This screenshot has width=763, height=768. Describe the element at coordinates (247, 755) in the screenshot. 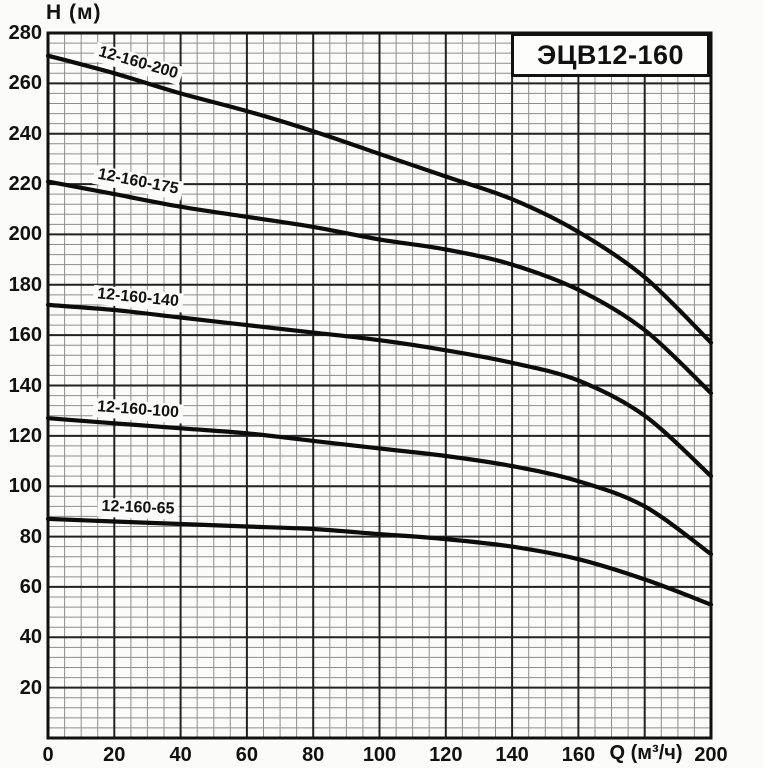

I see `x-tick-label: 60` at that location.